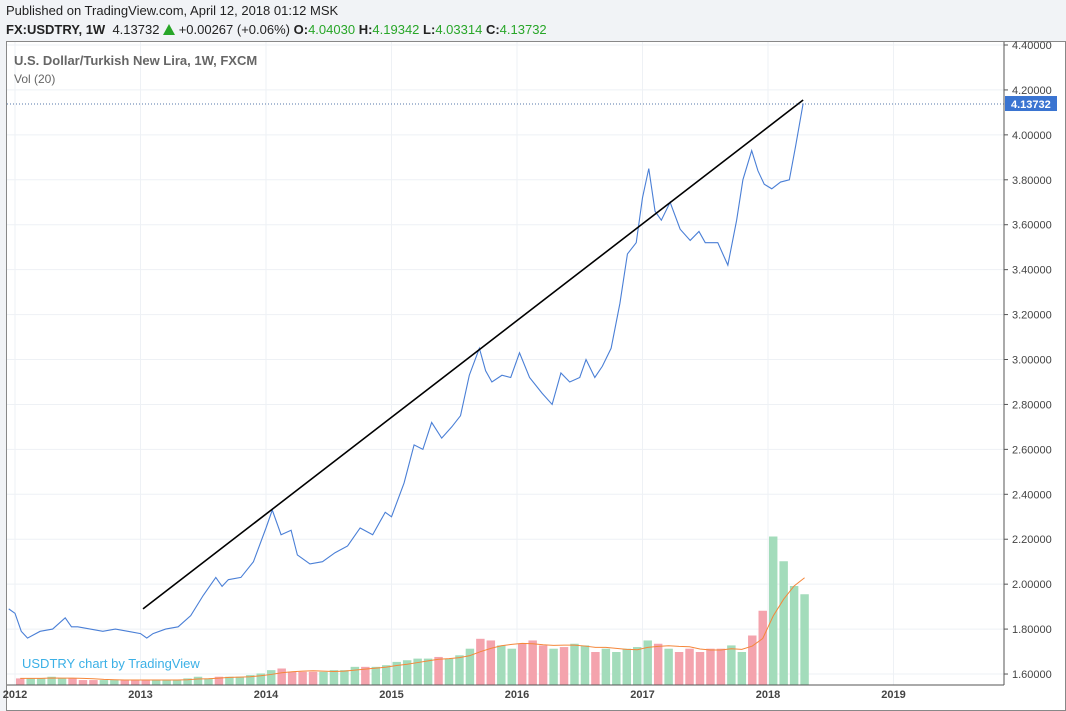 Image resolution: width=1066 pixels, height=711 pixels. What do you see at coordinates (56, 29) in the screenshot?
I see `symbol: FX:USDTRY, 1W` at bounding box center [56, 29].